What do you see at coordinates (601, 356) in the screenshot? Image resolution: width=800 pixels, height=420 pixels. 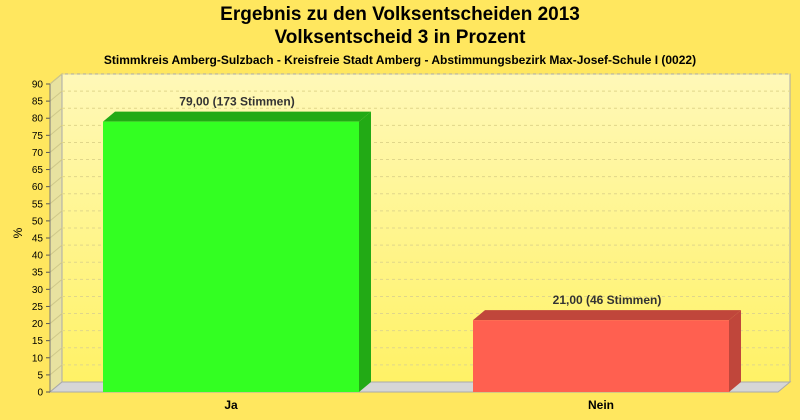 I see `bar-front` at bounding box center [601, 356].